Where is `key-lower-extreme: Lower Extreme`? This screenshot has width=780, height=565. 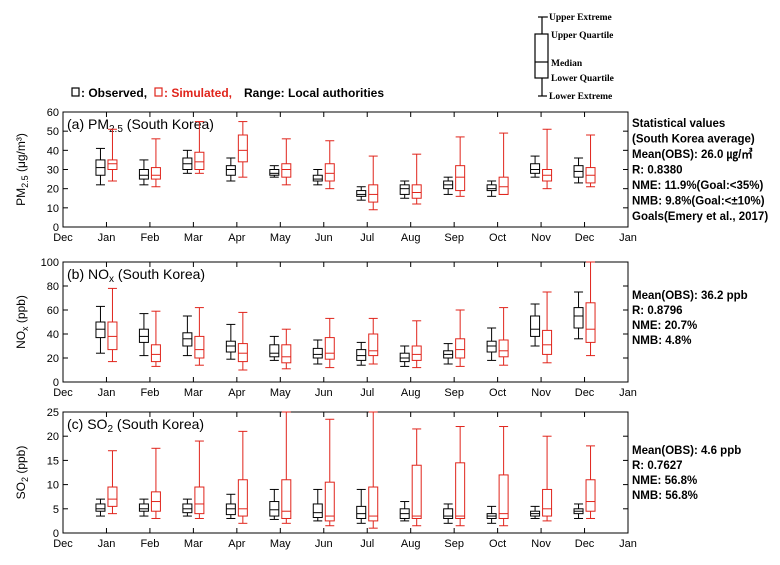 key-lower-extreme: Lower Extreme is located at coordinates (580, 97).